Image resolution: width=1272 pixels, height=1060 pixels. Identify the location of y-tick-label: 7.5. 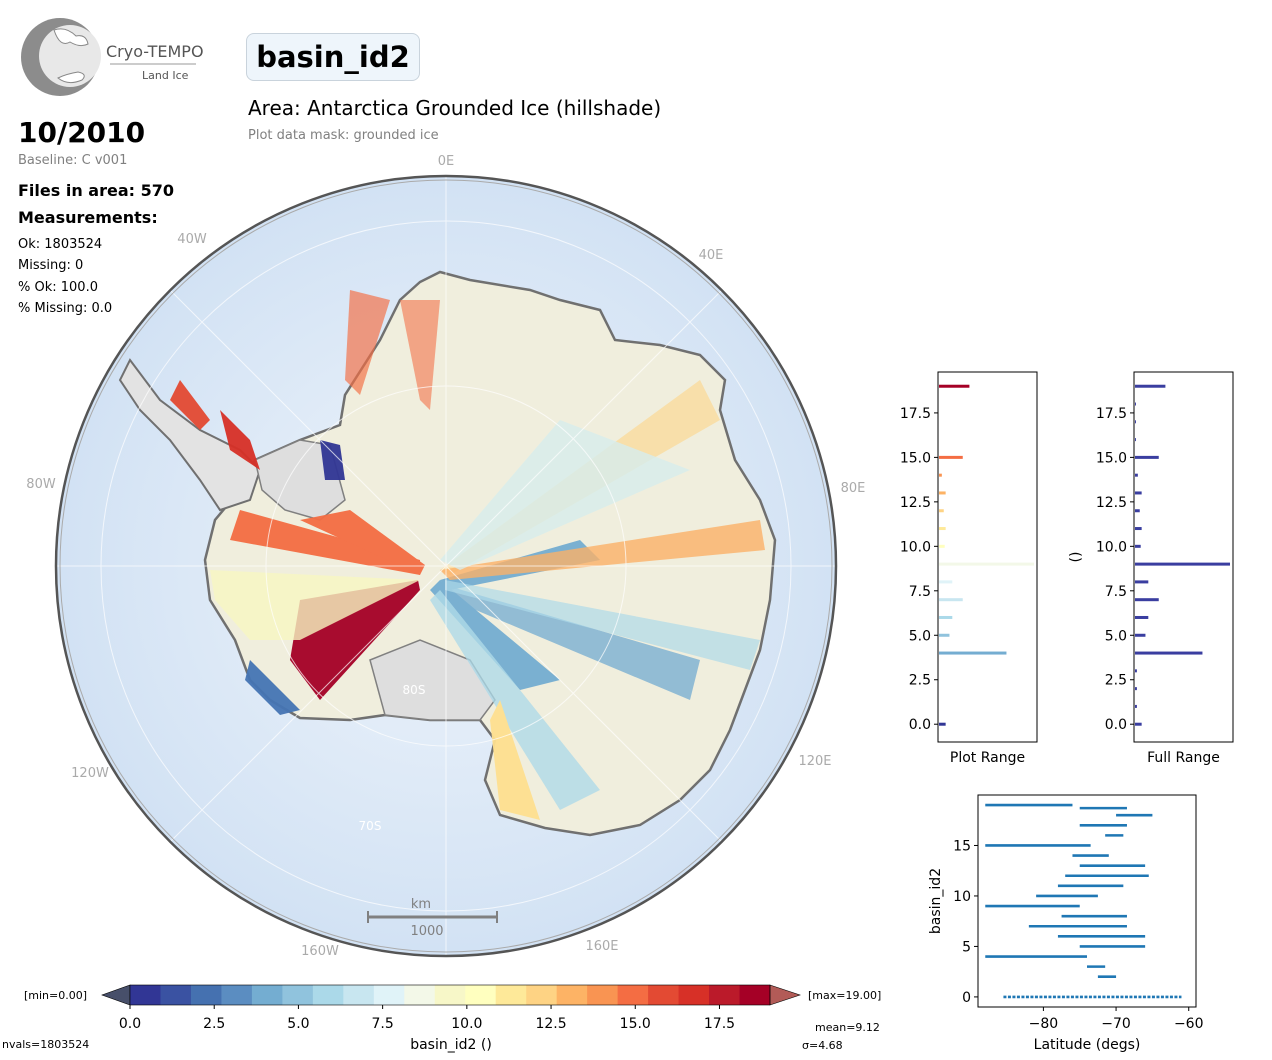
(1116, 592).